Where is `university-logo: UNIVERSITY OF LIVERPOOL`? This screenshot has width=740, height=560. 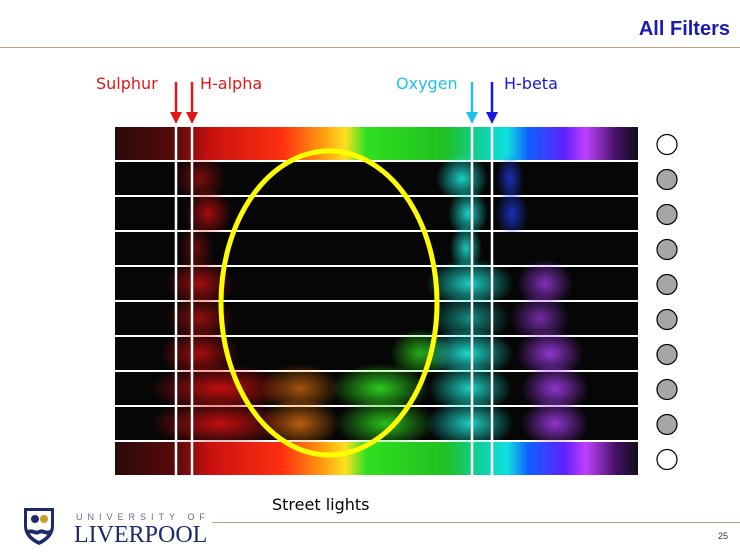 university-logo: UNIVERSITY OF LIVERPOOL is located at coordinates (117, 527).